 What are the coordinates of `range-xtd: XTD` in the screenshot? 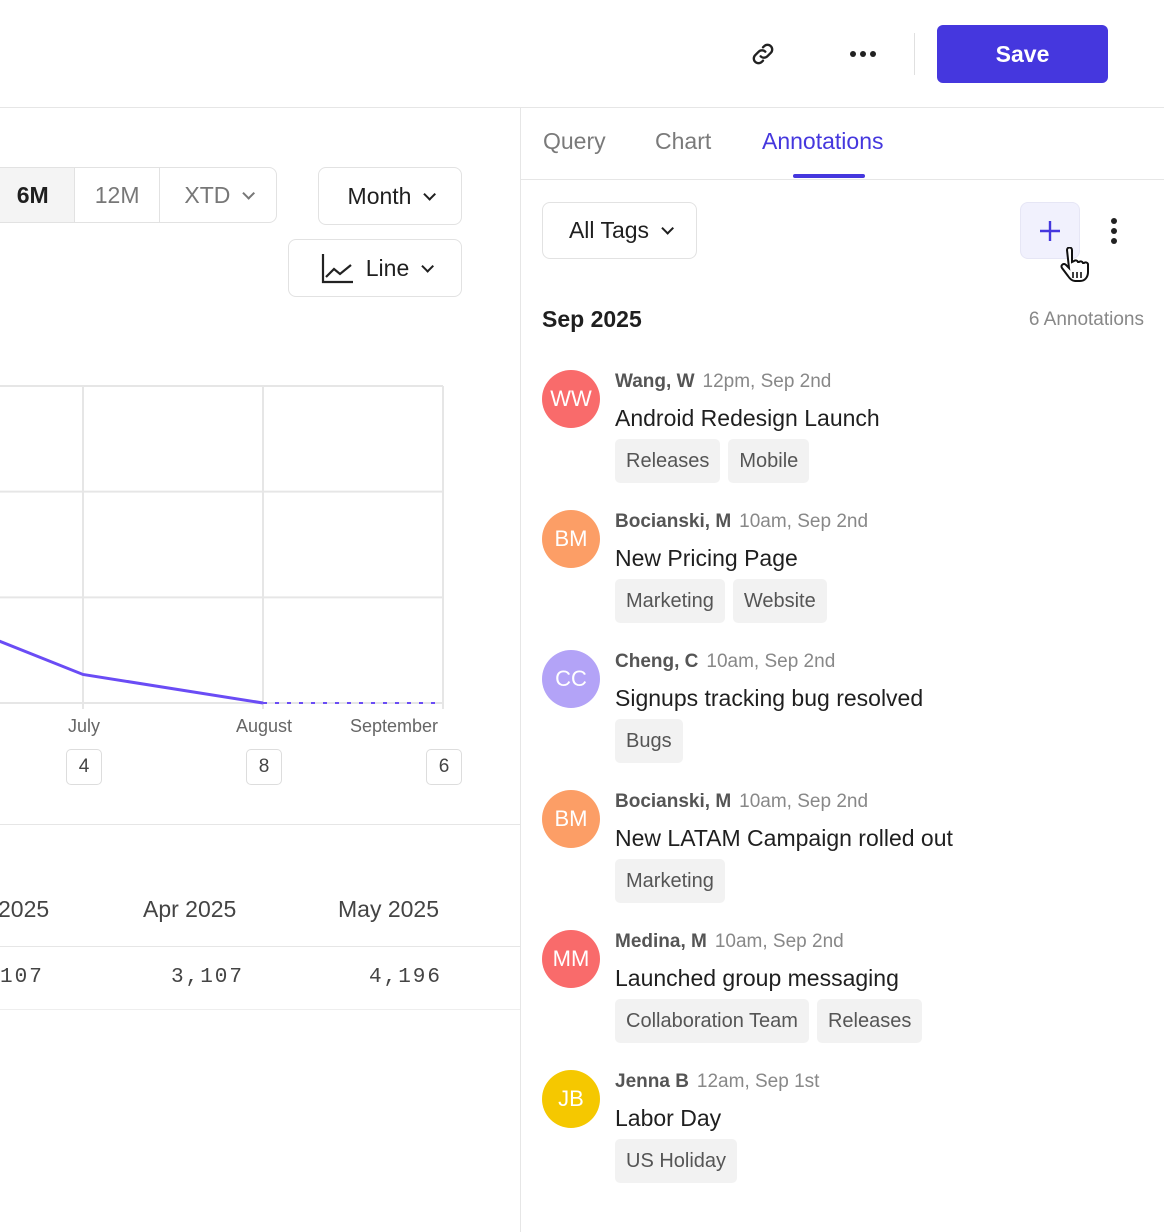 It's located at (218, 195).